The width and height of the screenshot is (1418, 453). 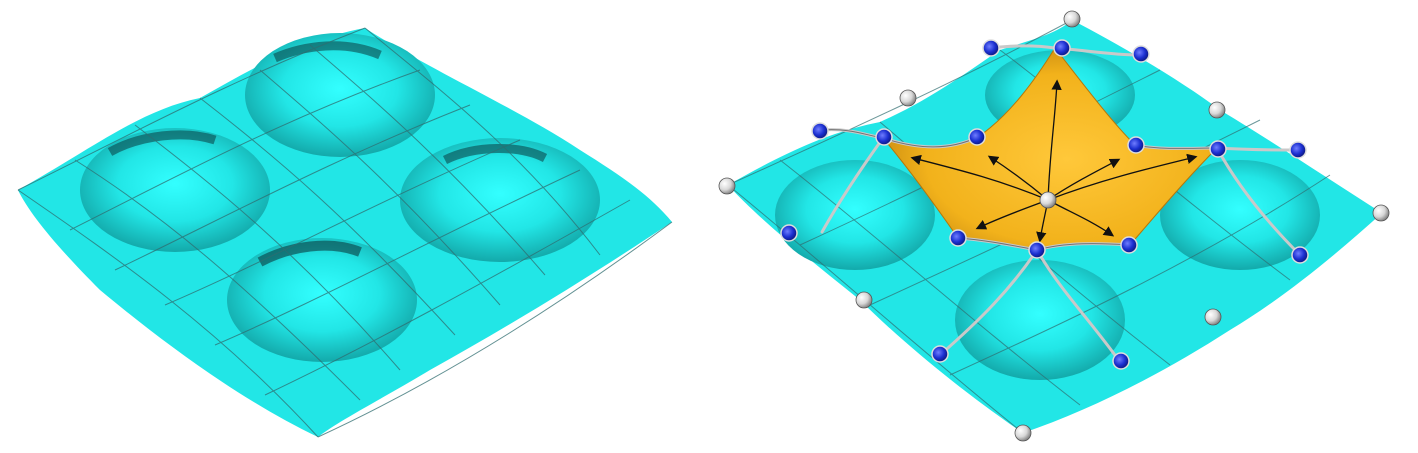 I want to click on bump-top, so click(x=340, y=95).